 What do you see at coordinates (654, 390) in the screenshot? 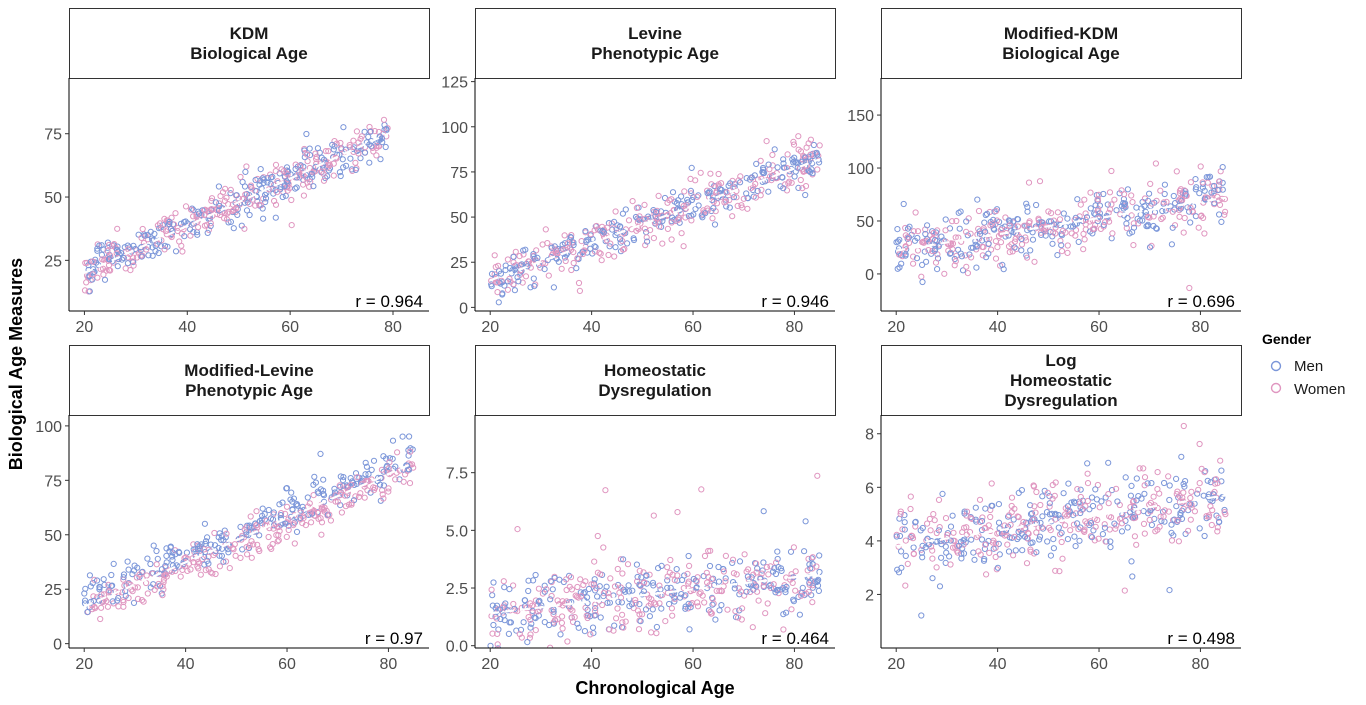
I see `strip-title-line: Dysregulation` at bounding box center [654, 390].